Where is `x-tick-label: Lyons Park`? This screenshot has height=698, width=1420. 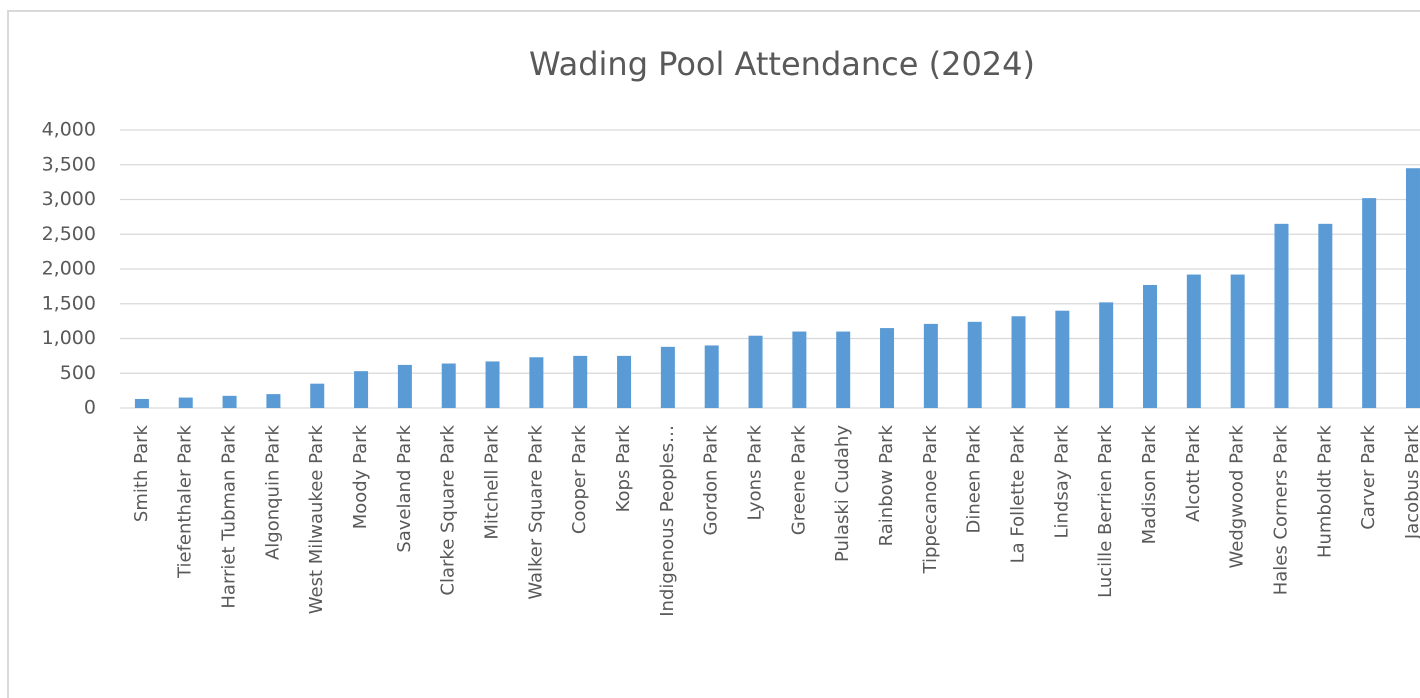
x-tick-label: Lyons Park is located at coordinates (755, 472).